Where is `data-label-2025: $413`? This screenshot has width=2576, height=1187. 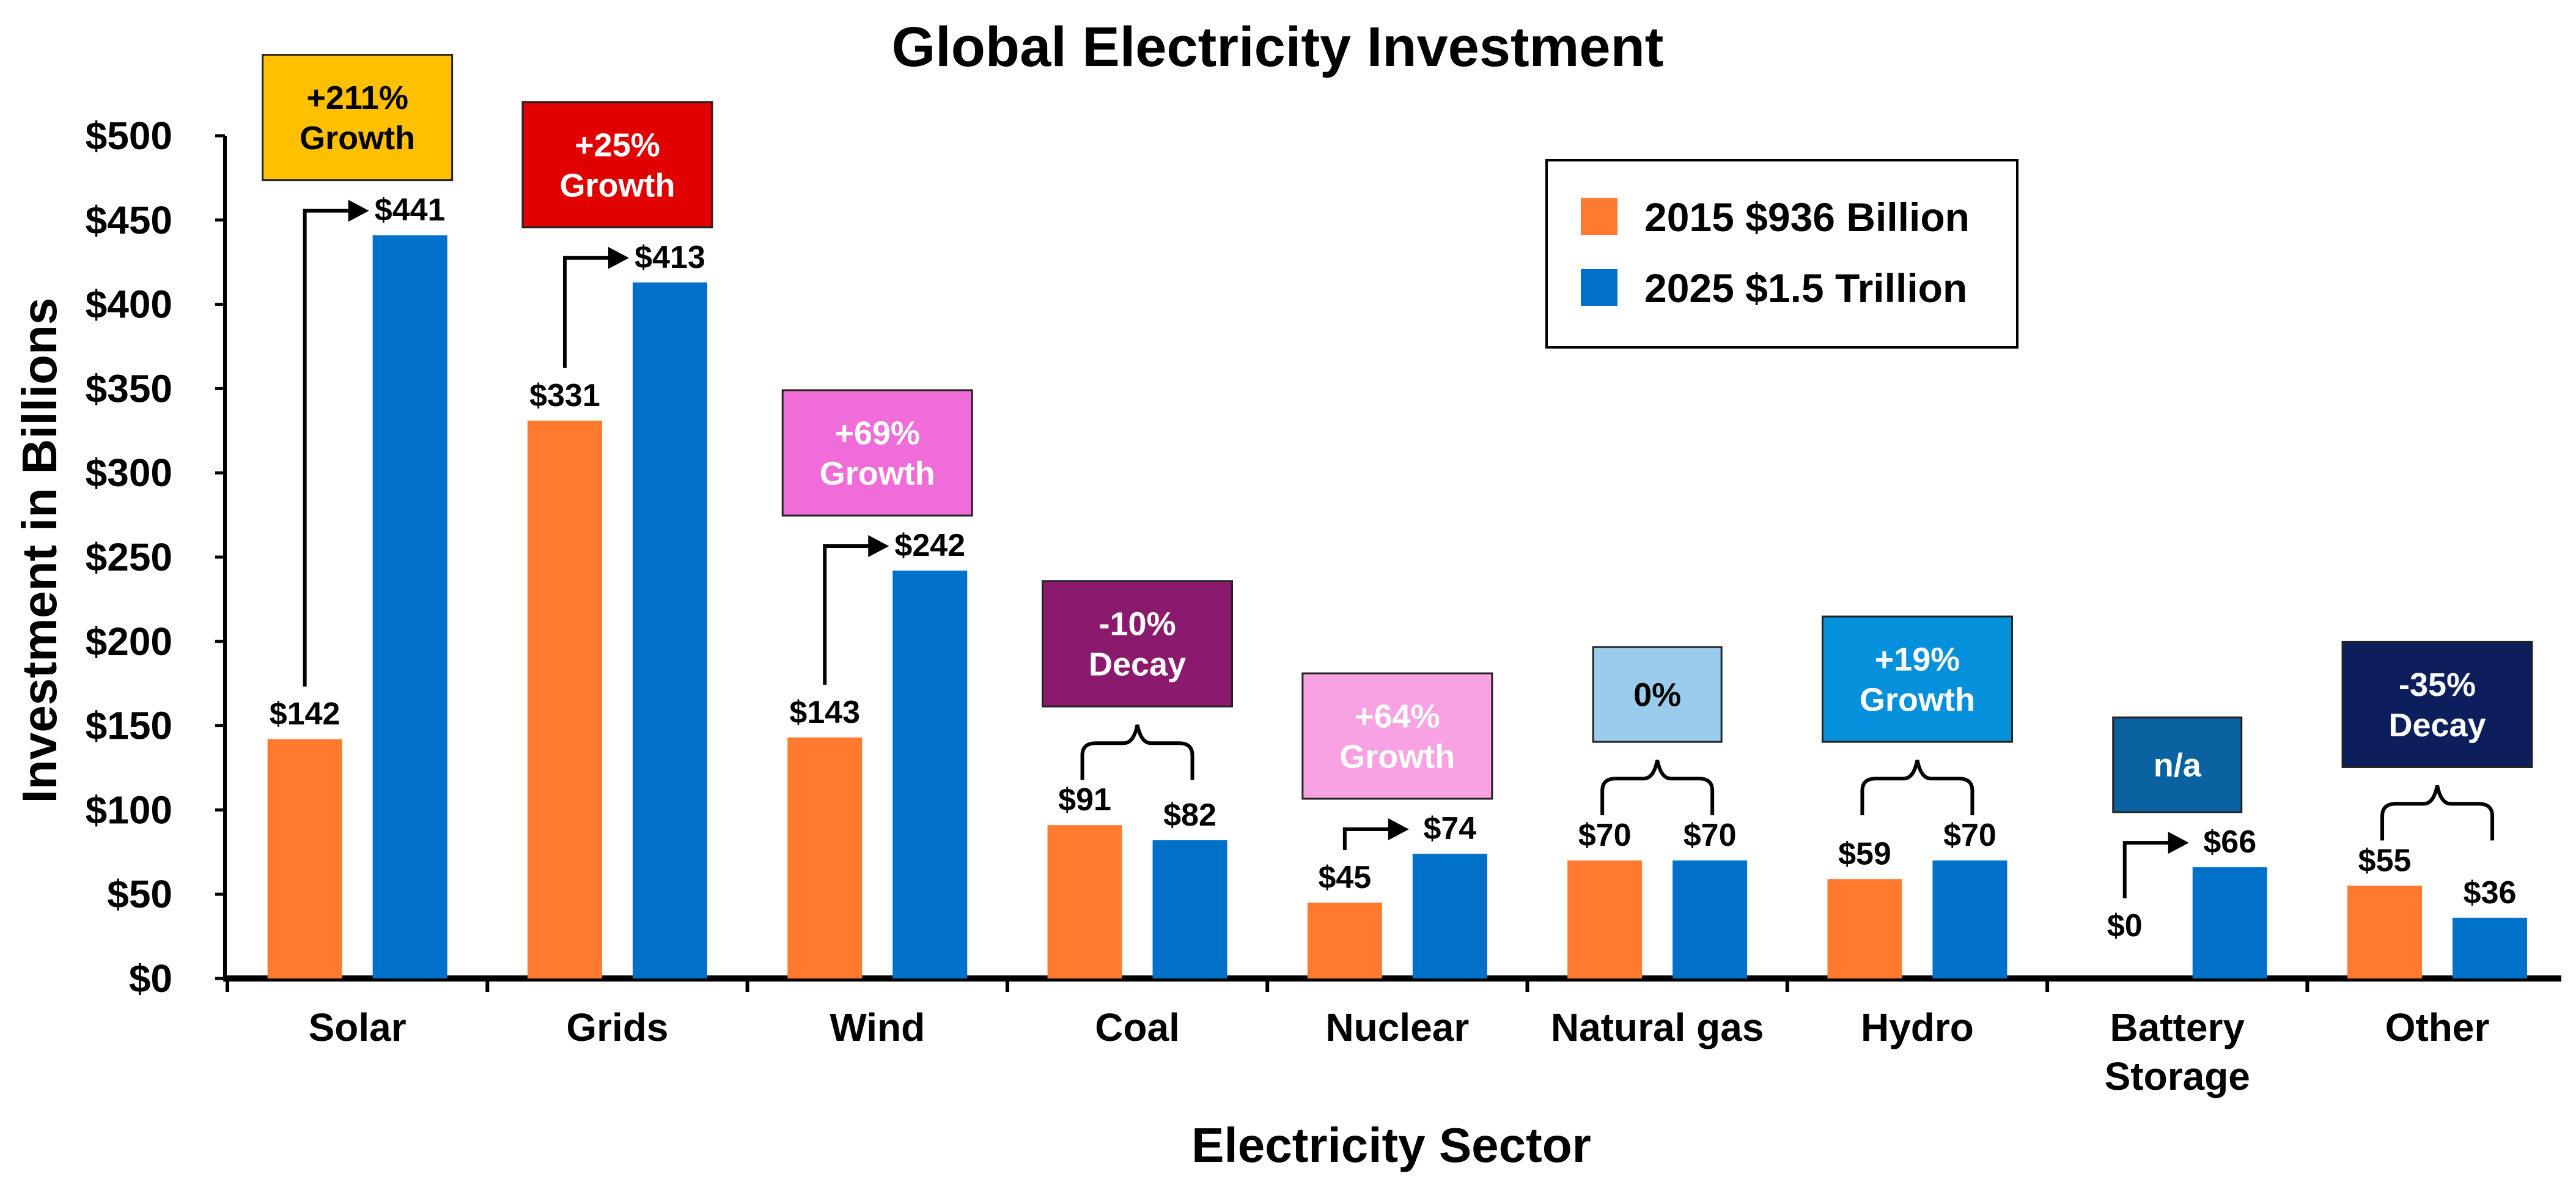 data-label-2025: $413 is located at coordinates (670, 257).